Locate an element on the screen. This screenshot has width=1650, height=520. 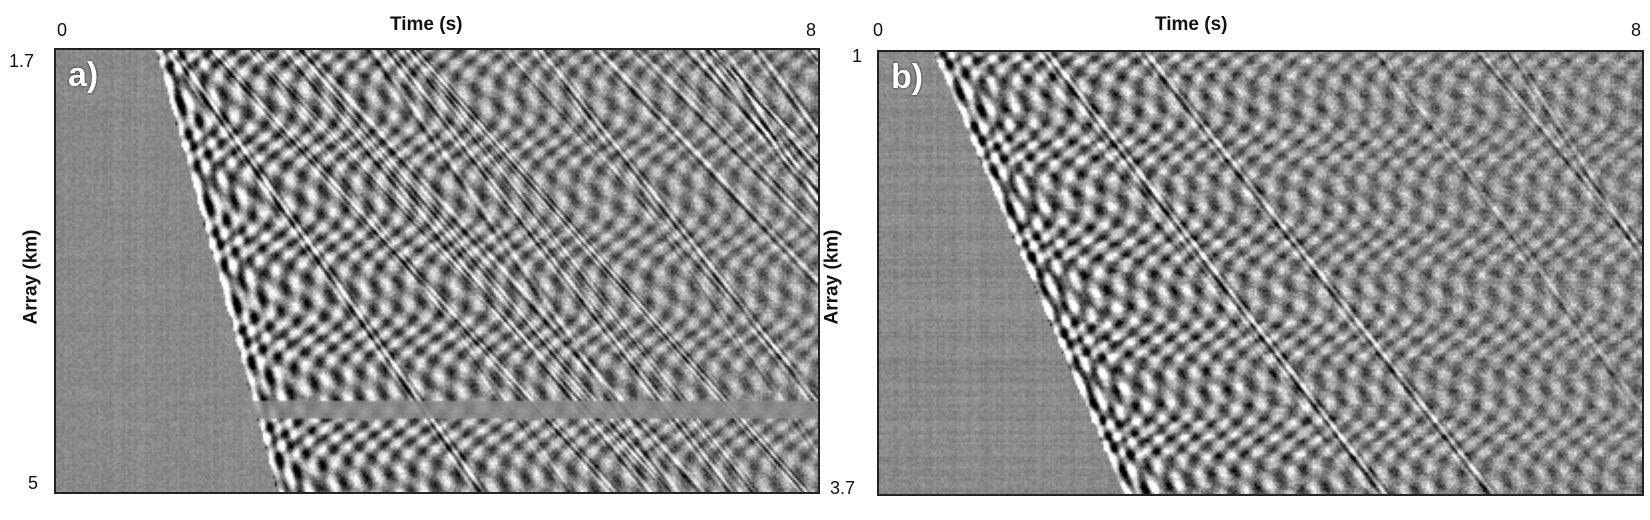
panel-label: b) is located at coordinates (907, 77).